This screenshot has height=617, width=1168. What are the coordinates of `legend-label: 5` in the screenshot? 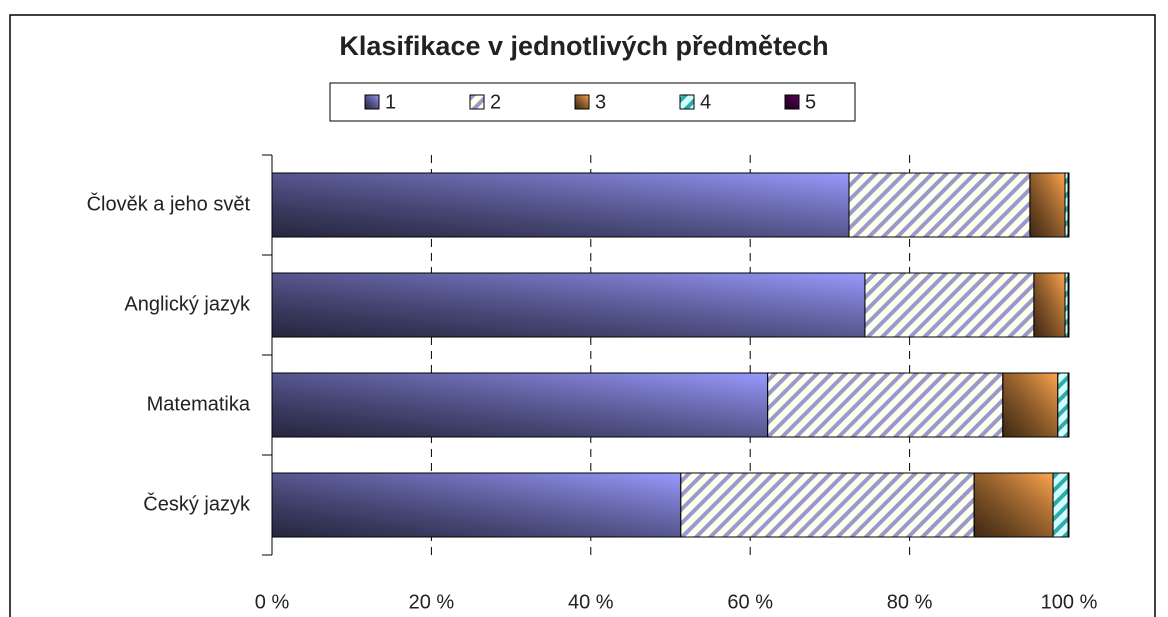 It's located at (810, 102).